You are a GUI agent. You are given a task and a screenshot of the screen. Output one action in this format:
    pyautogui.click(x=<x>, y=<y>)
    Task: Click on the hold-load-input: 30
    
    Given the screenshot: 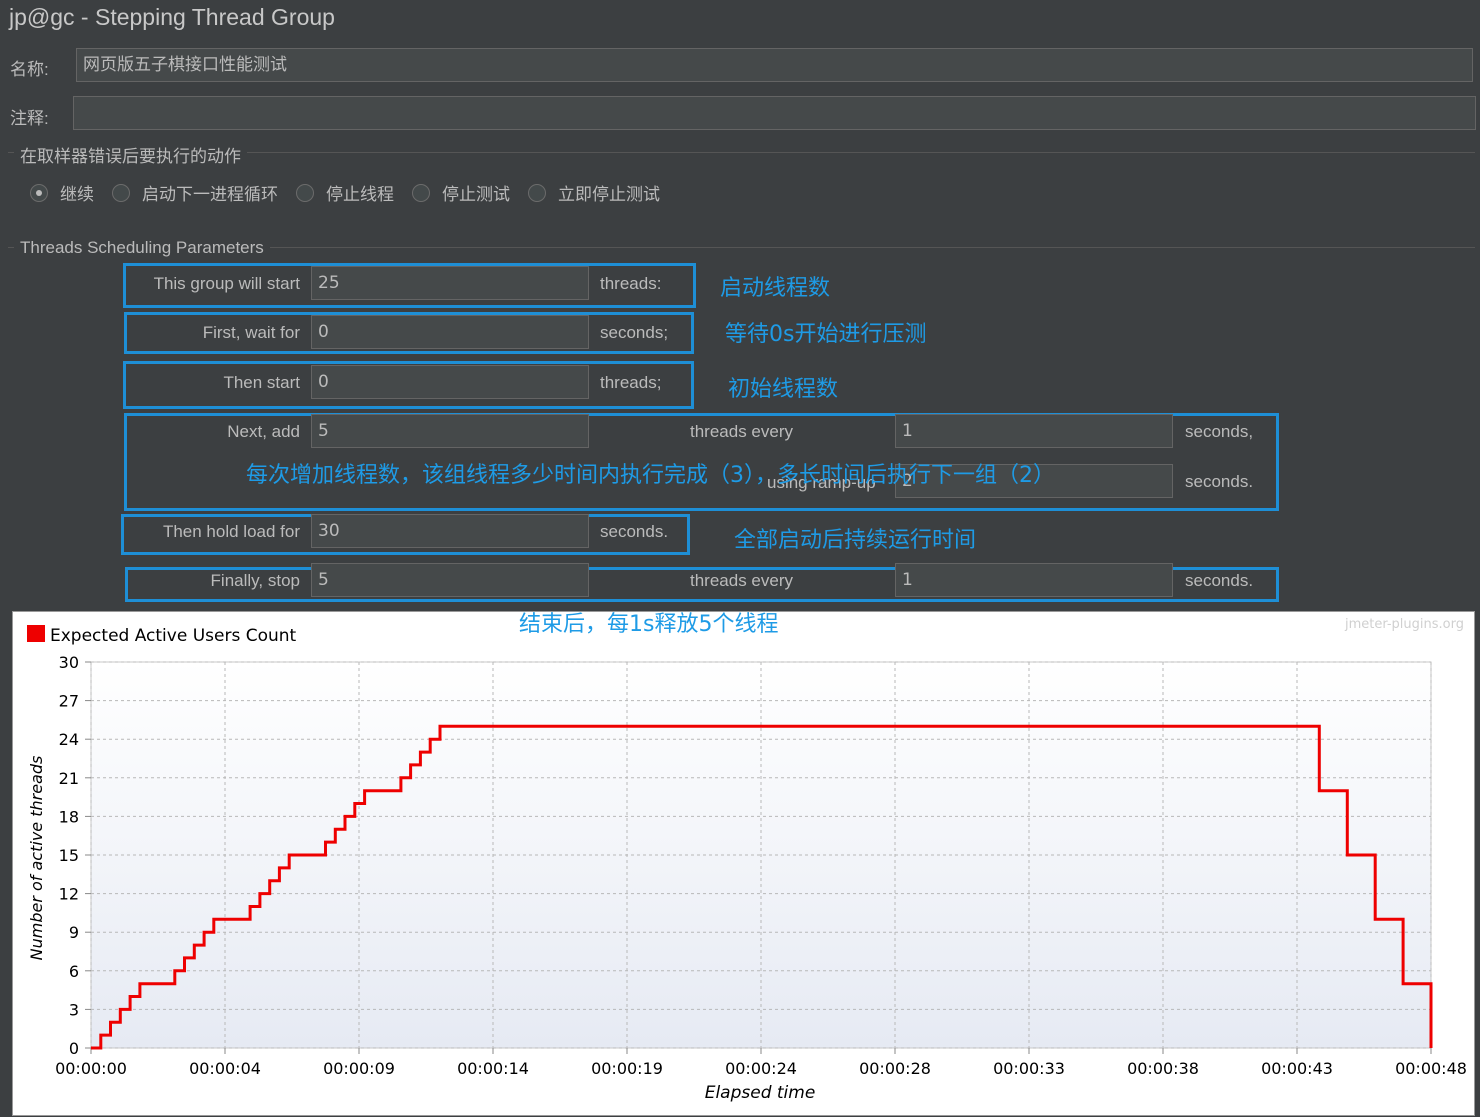 What is the action you would take?
    pyautogui.click(x=450, y=531)
    